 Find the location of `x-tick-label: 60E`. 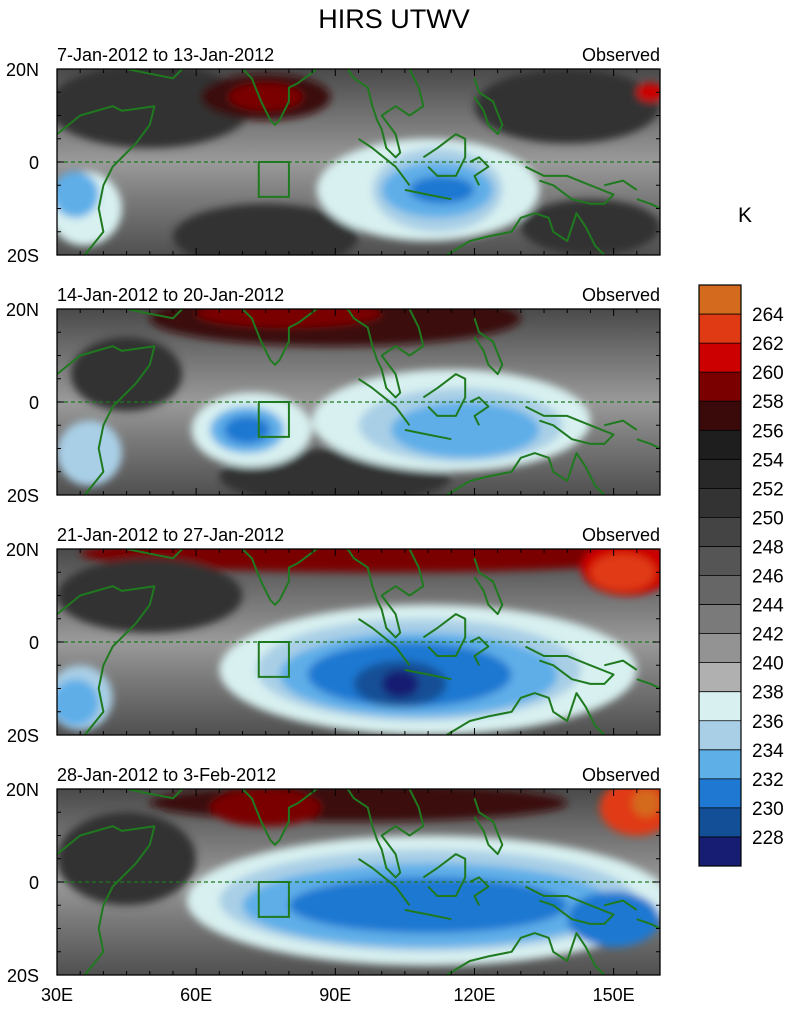

x-tick-label: 60E is located at coordinates (196, 995).